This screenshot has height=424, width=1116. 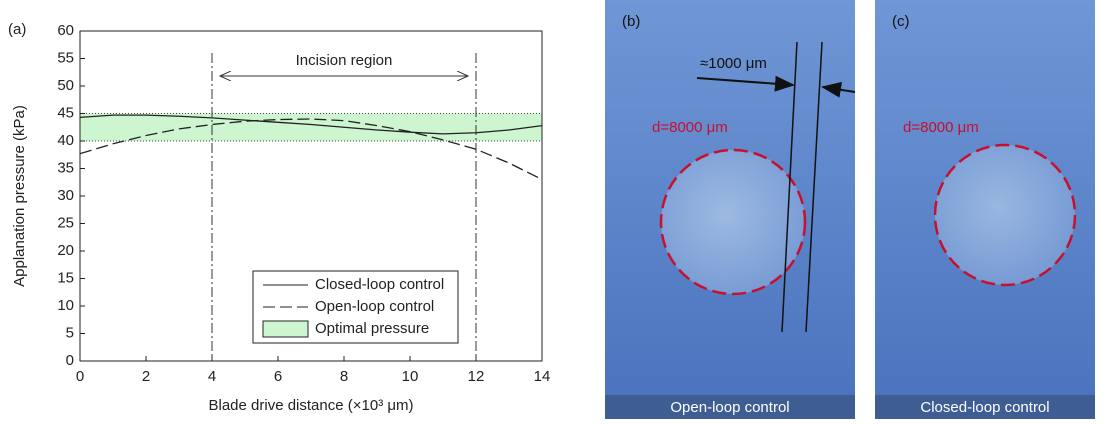 I want to click on x-tick-label: 4, so click(x=212, y=376).